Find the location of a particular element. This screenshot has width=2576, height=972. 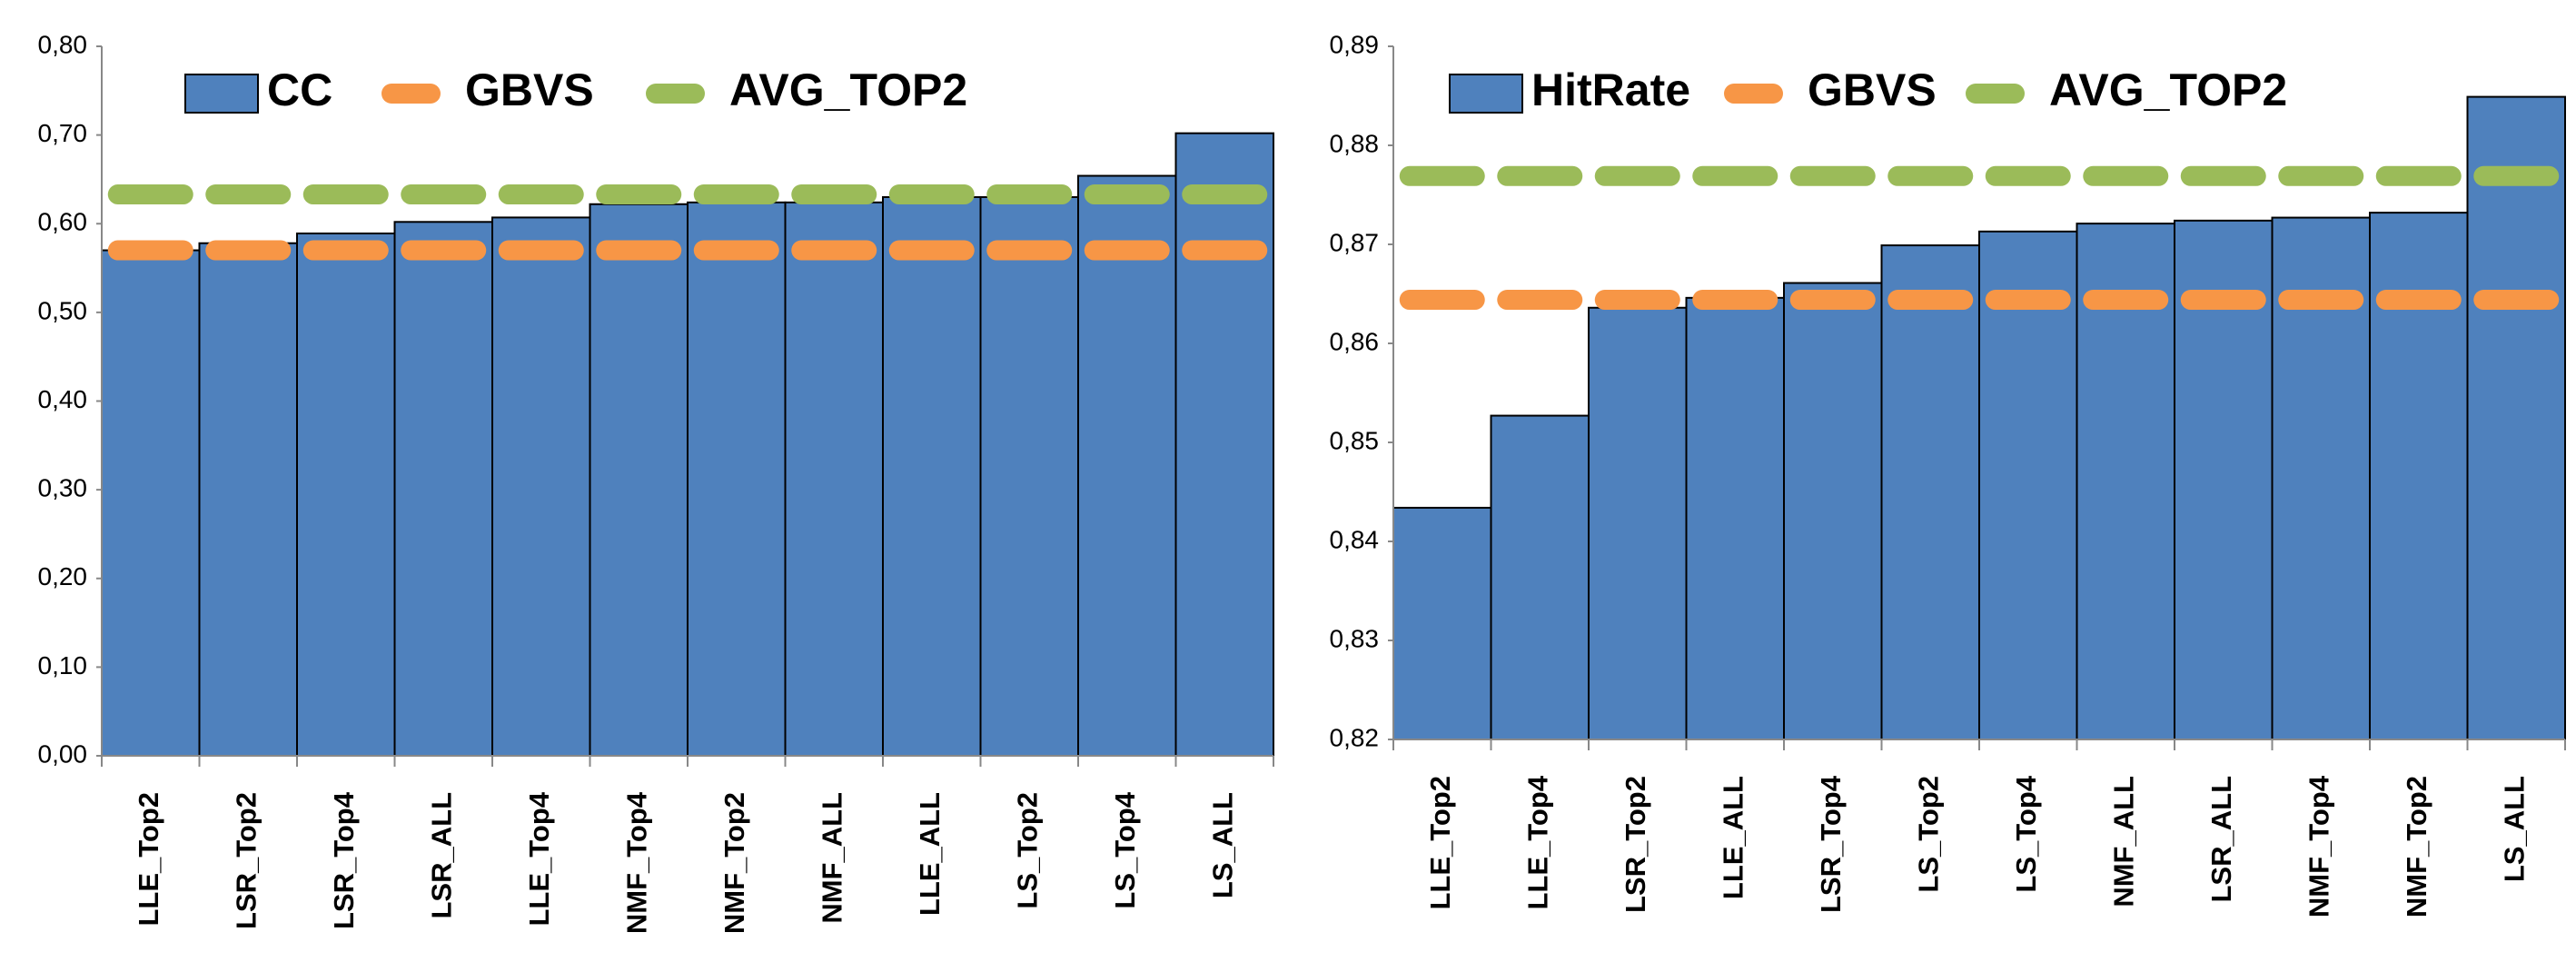

y-tick-label: 0,88 is located at coordinates (1355, 143).